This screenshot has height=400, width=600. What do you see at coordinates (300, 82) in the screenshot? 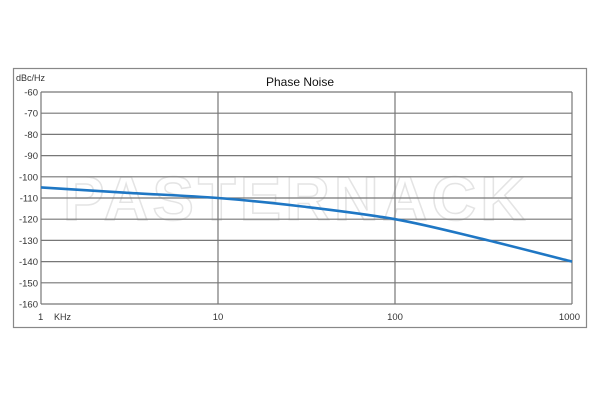
I see `chart-title: Phase Noise` at bounding box center [300, 82].